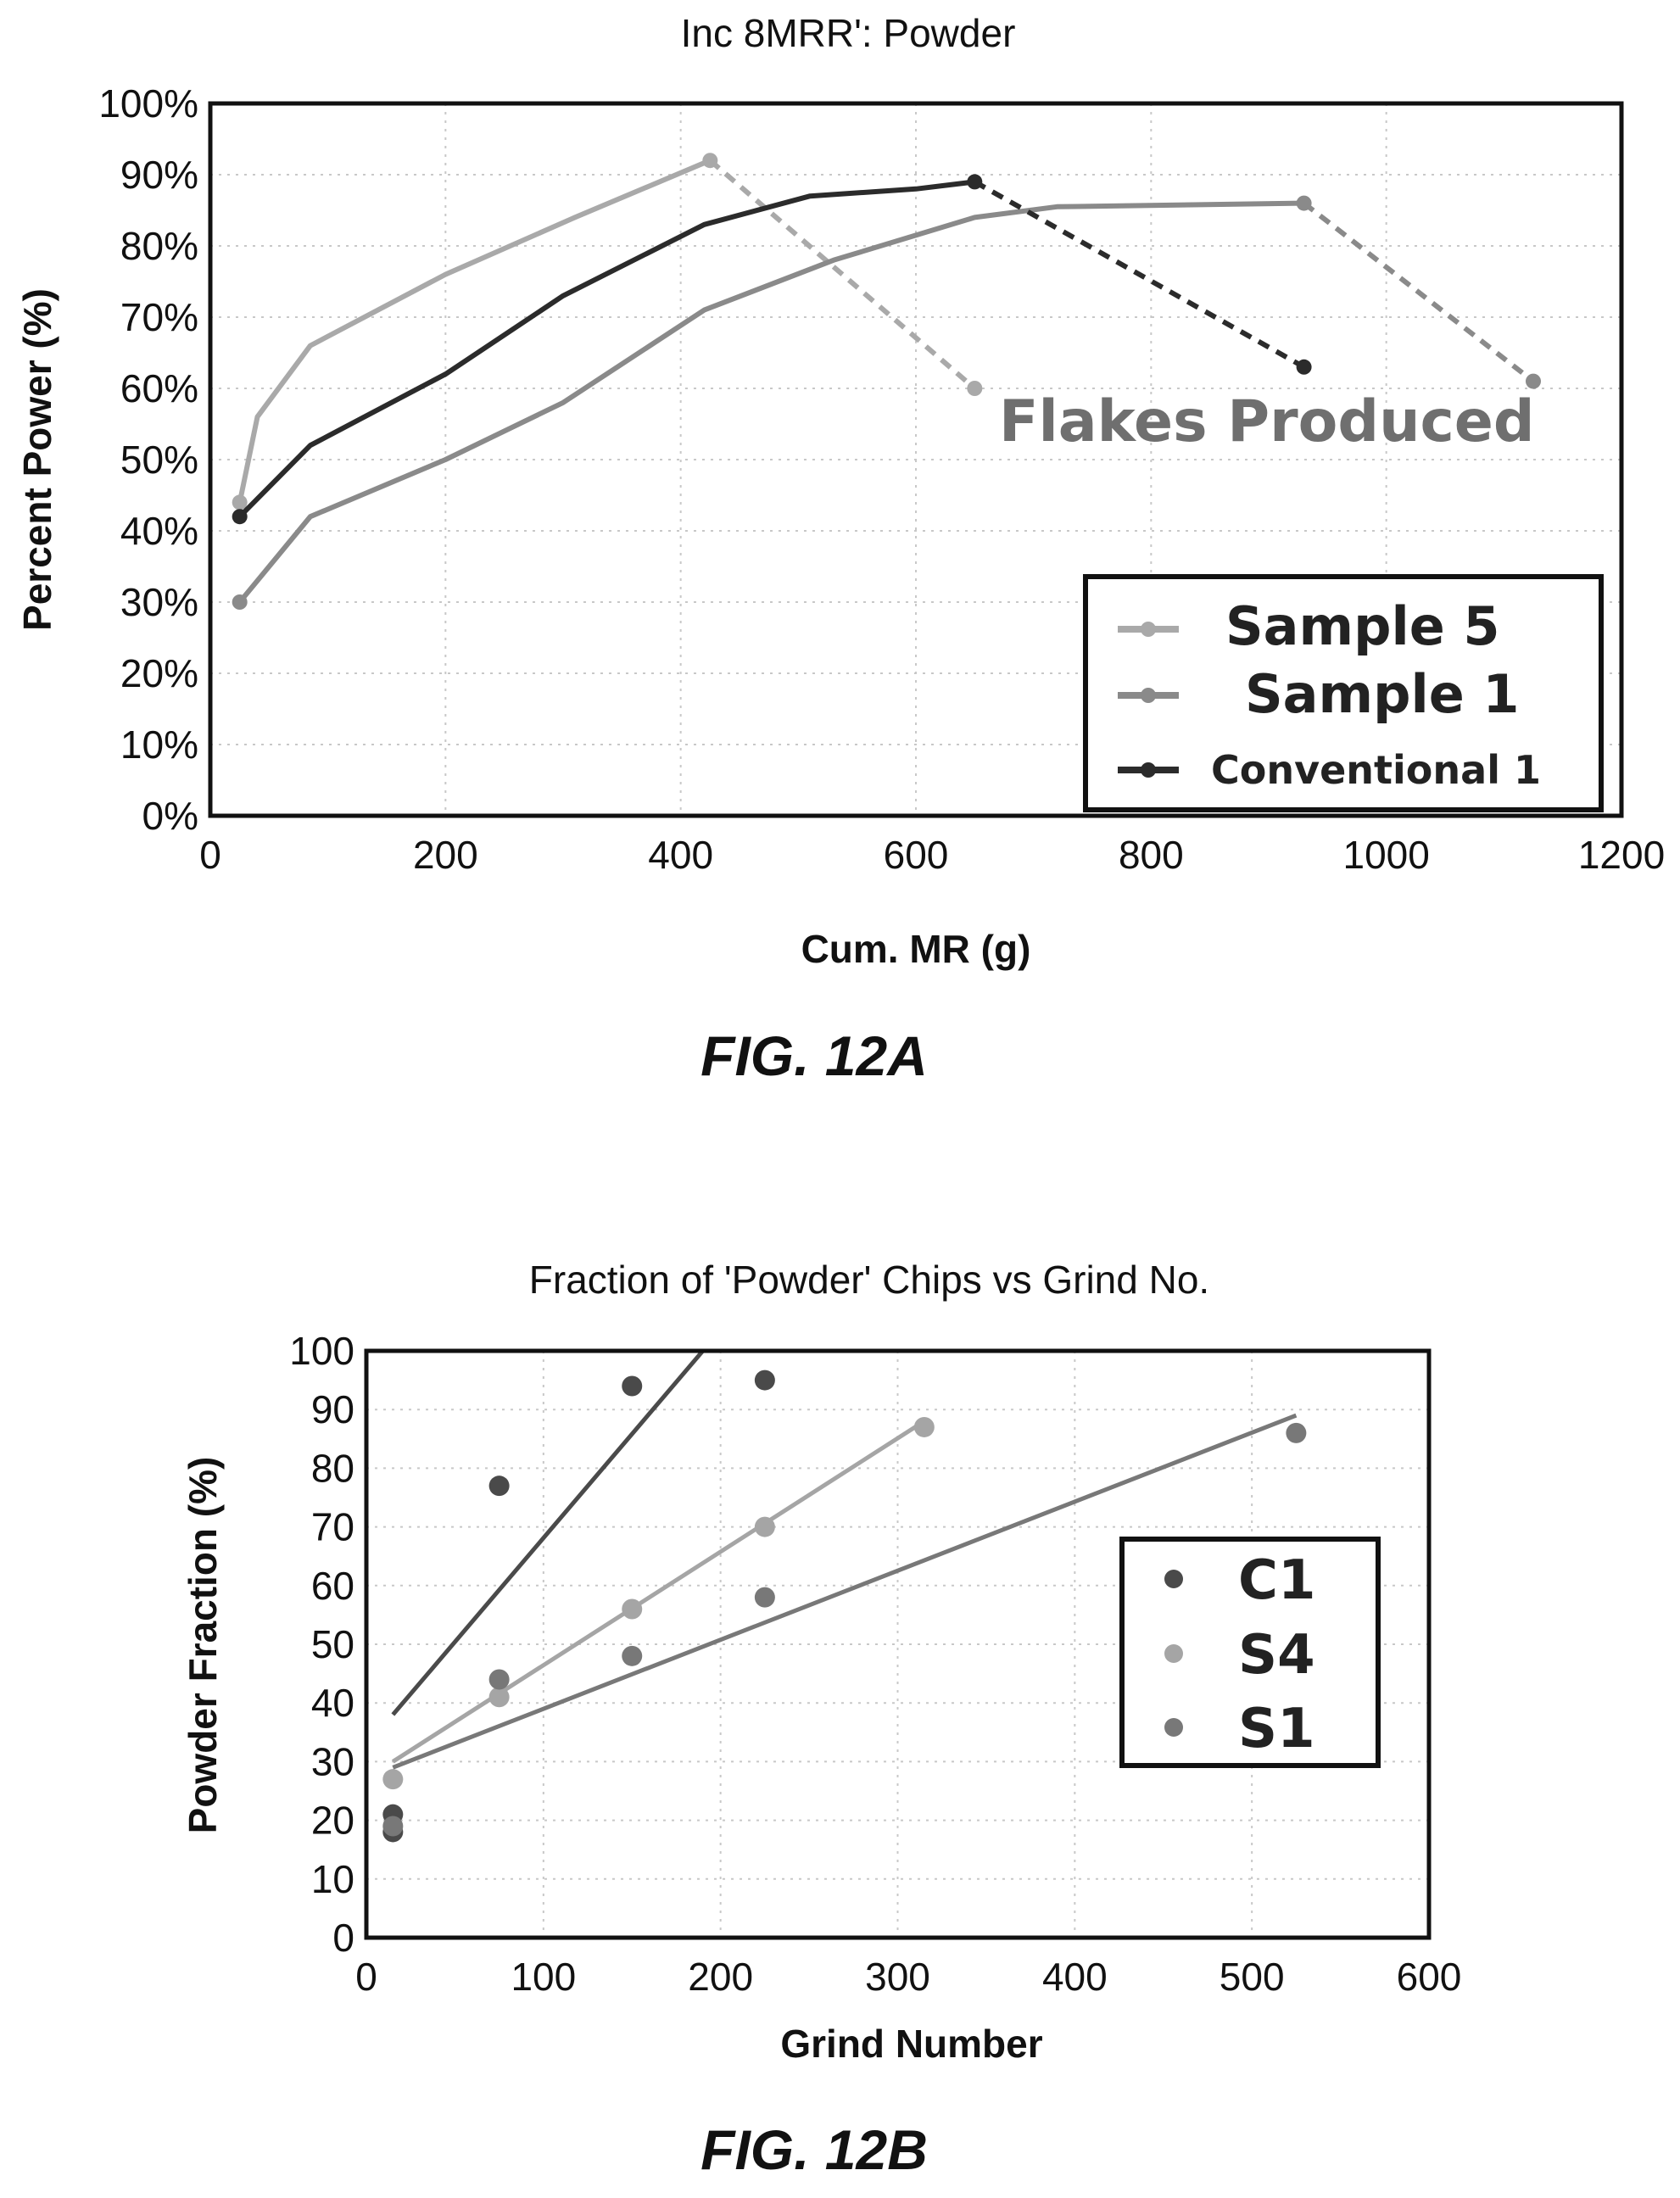  What do you see at coordinates (848, 33) in the screenshot?
I see `chart-12a-title: Inc 8MRR': Powder` at bounding box center [848, 33].